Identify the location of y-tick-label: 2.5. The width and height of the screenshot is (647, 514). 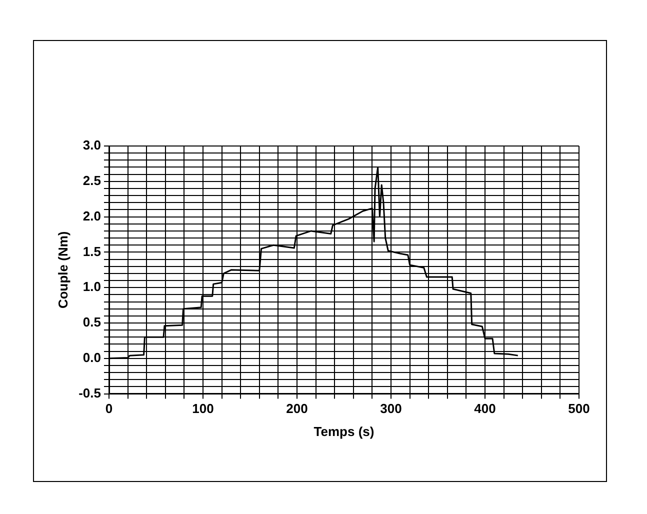
(91, 180).